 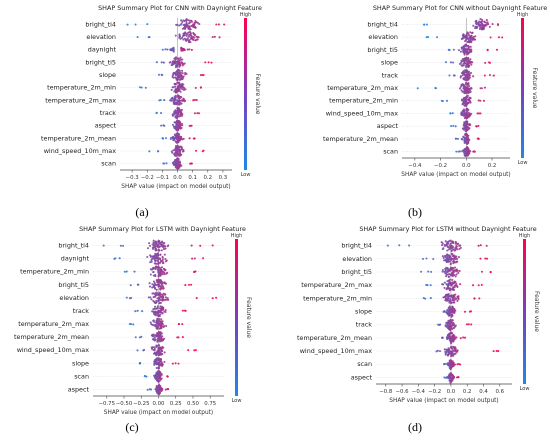 I want to click on colorbar-low-label: Low, so click(x=525, y=389).